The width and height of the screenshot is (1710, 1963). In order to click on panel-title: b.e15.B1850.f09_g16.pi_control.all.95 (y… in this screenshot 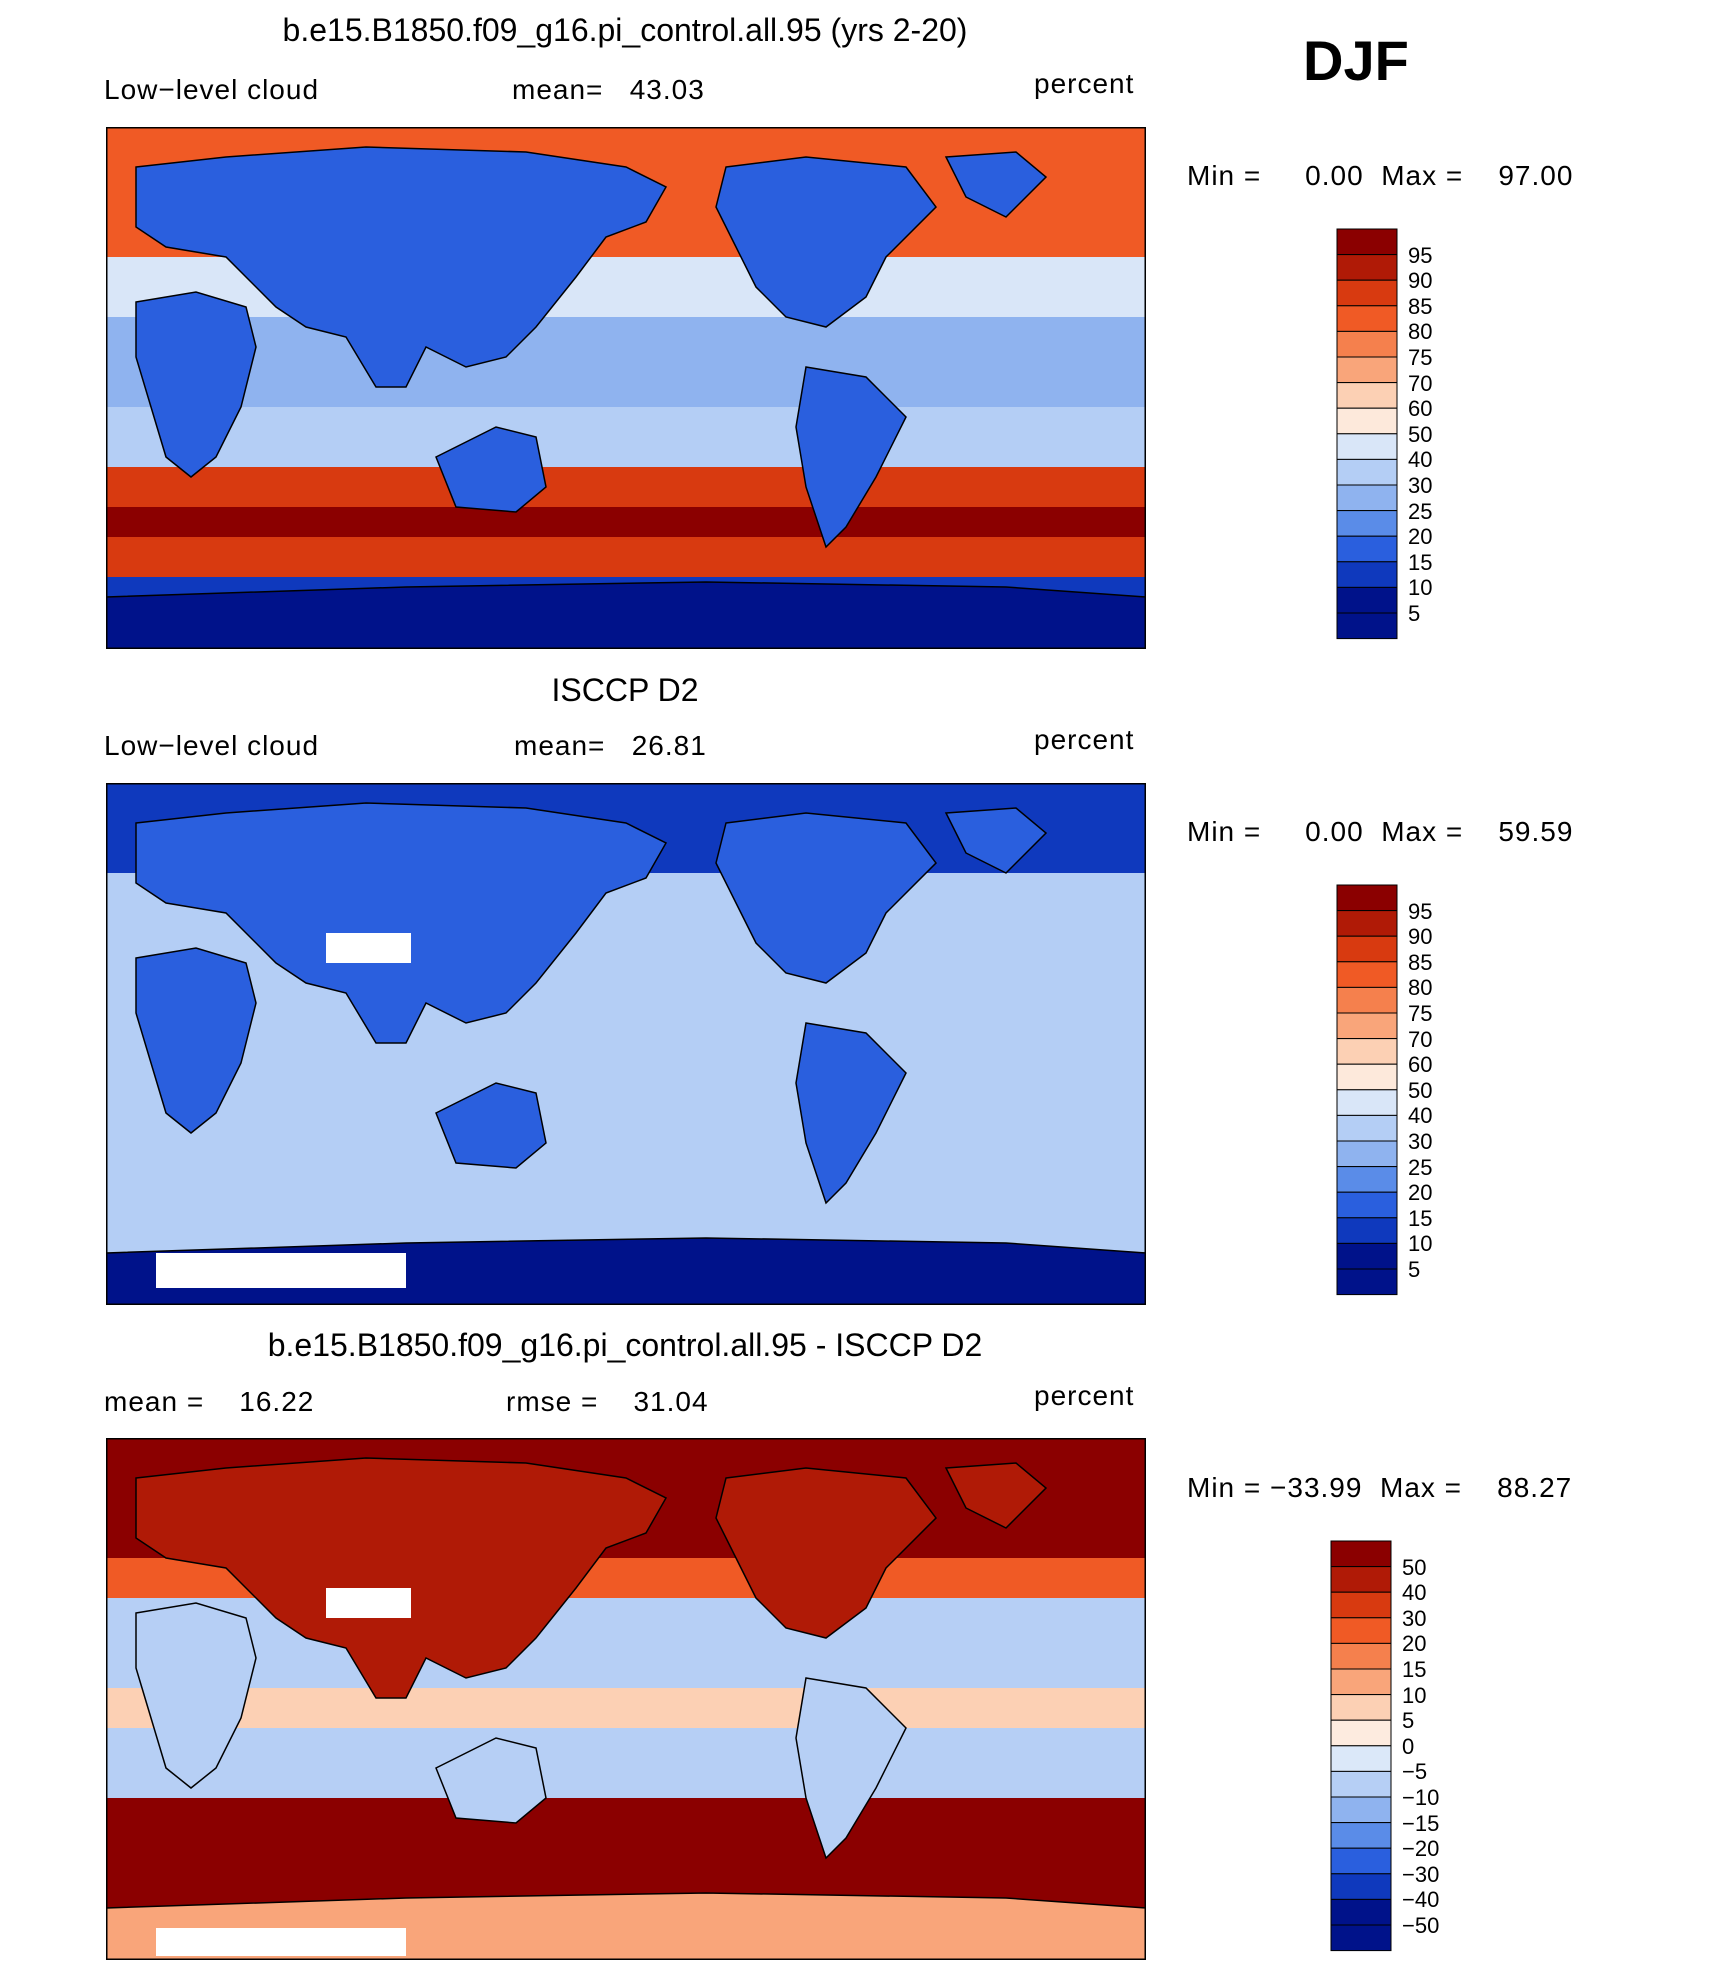, I will do `click(625, 30)`.